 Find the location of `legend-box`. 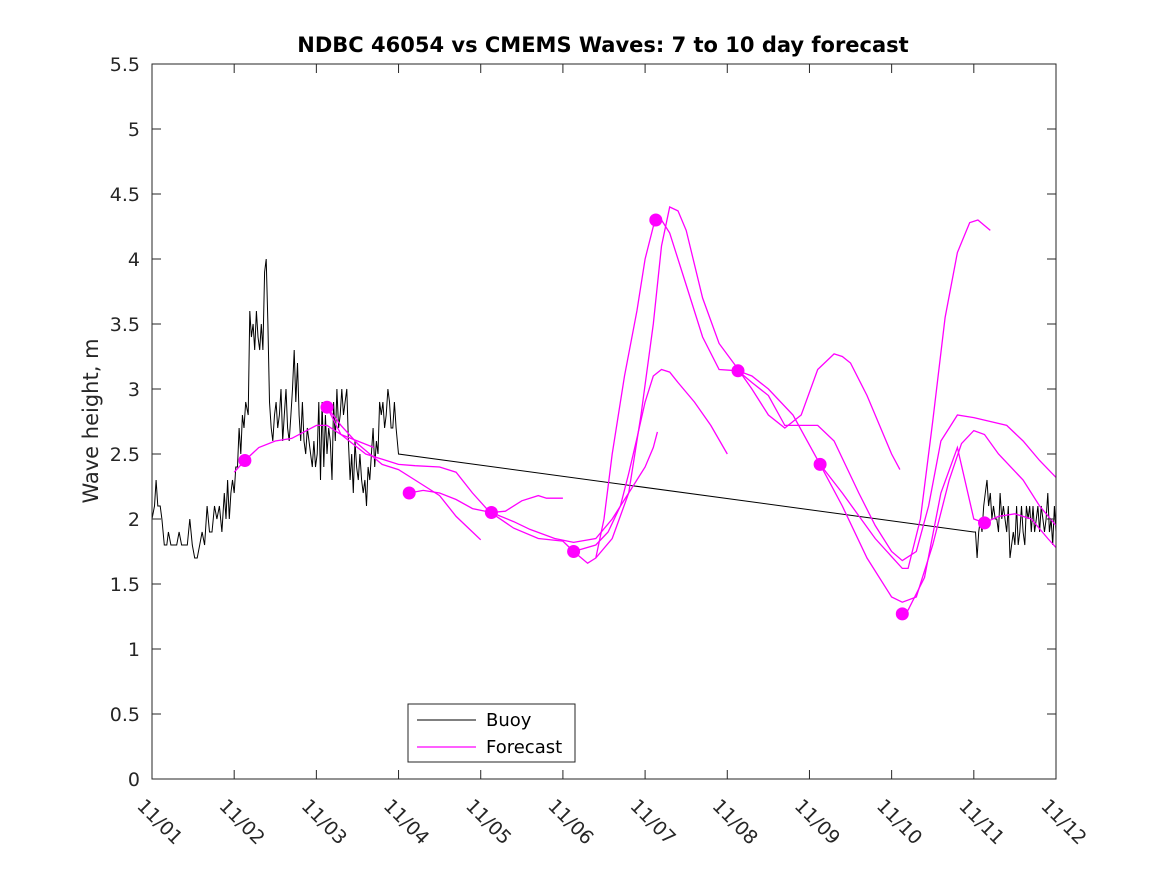

legend-box is located at coordinates (491, 733).